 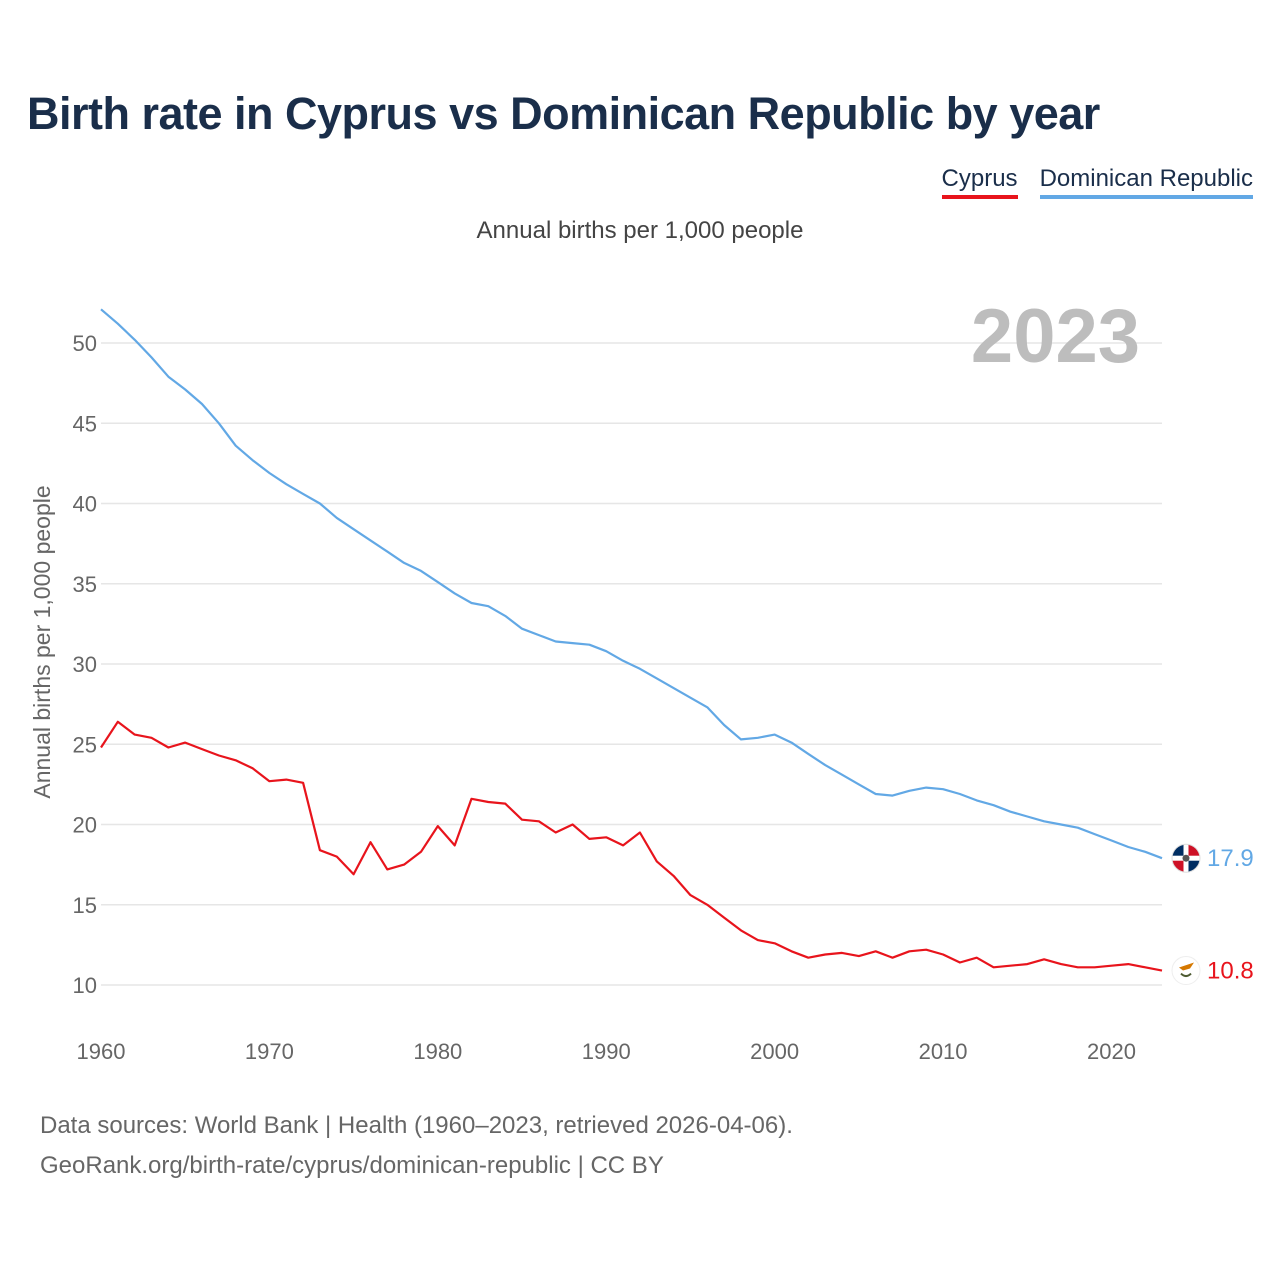 What do you see at coordinates (269, 1051) in the screenshot?
I see `x-tick-1970: 1970` at bounding box center [269, 1051].